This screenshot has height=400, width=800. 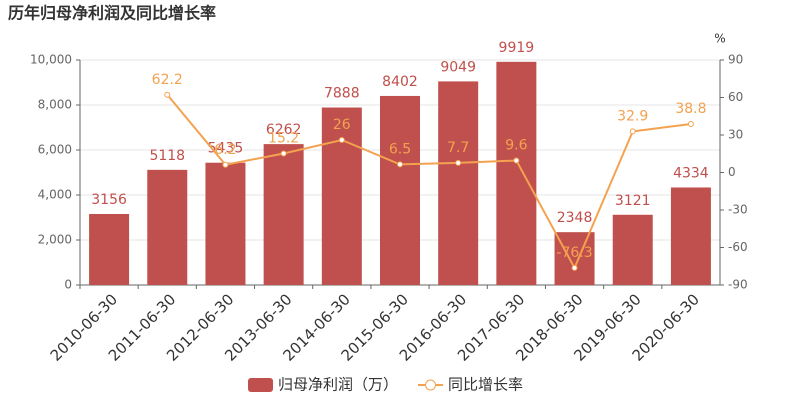 I want to click on y2-tick-label: 30, so click(x=735, y=135).